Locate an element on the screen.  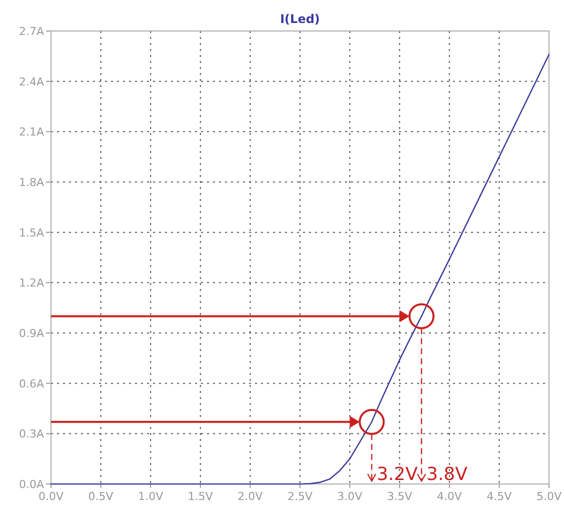
x-tick-label: 3.5V is located at coordinates (400, 496).